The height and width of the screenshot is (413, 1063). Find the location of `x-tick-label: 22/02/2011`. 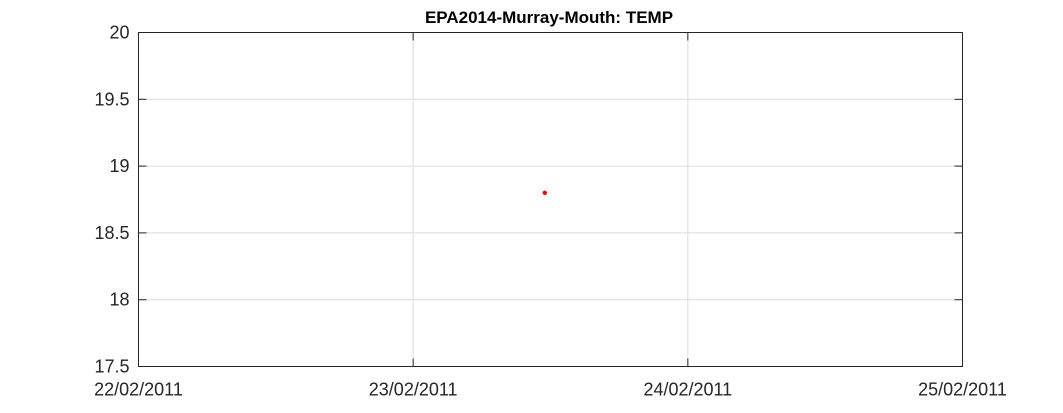

x-tick-label: 22/02/2011 is located at coordinates (138, 390).